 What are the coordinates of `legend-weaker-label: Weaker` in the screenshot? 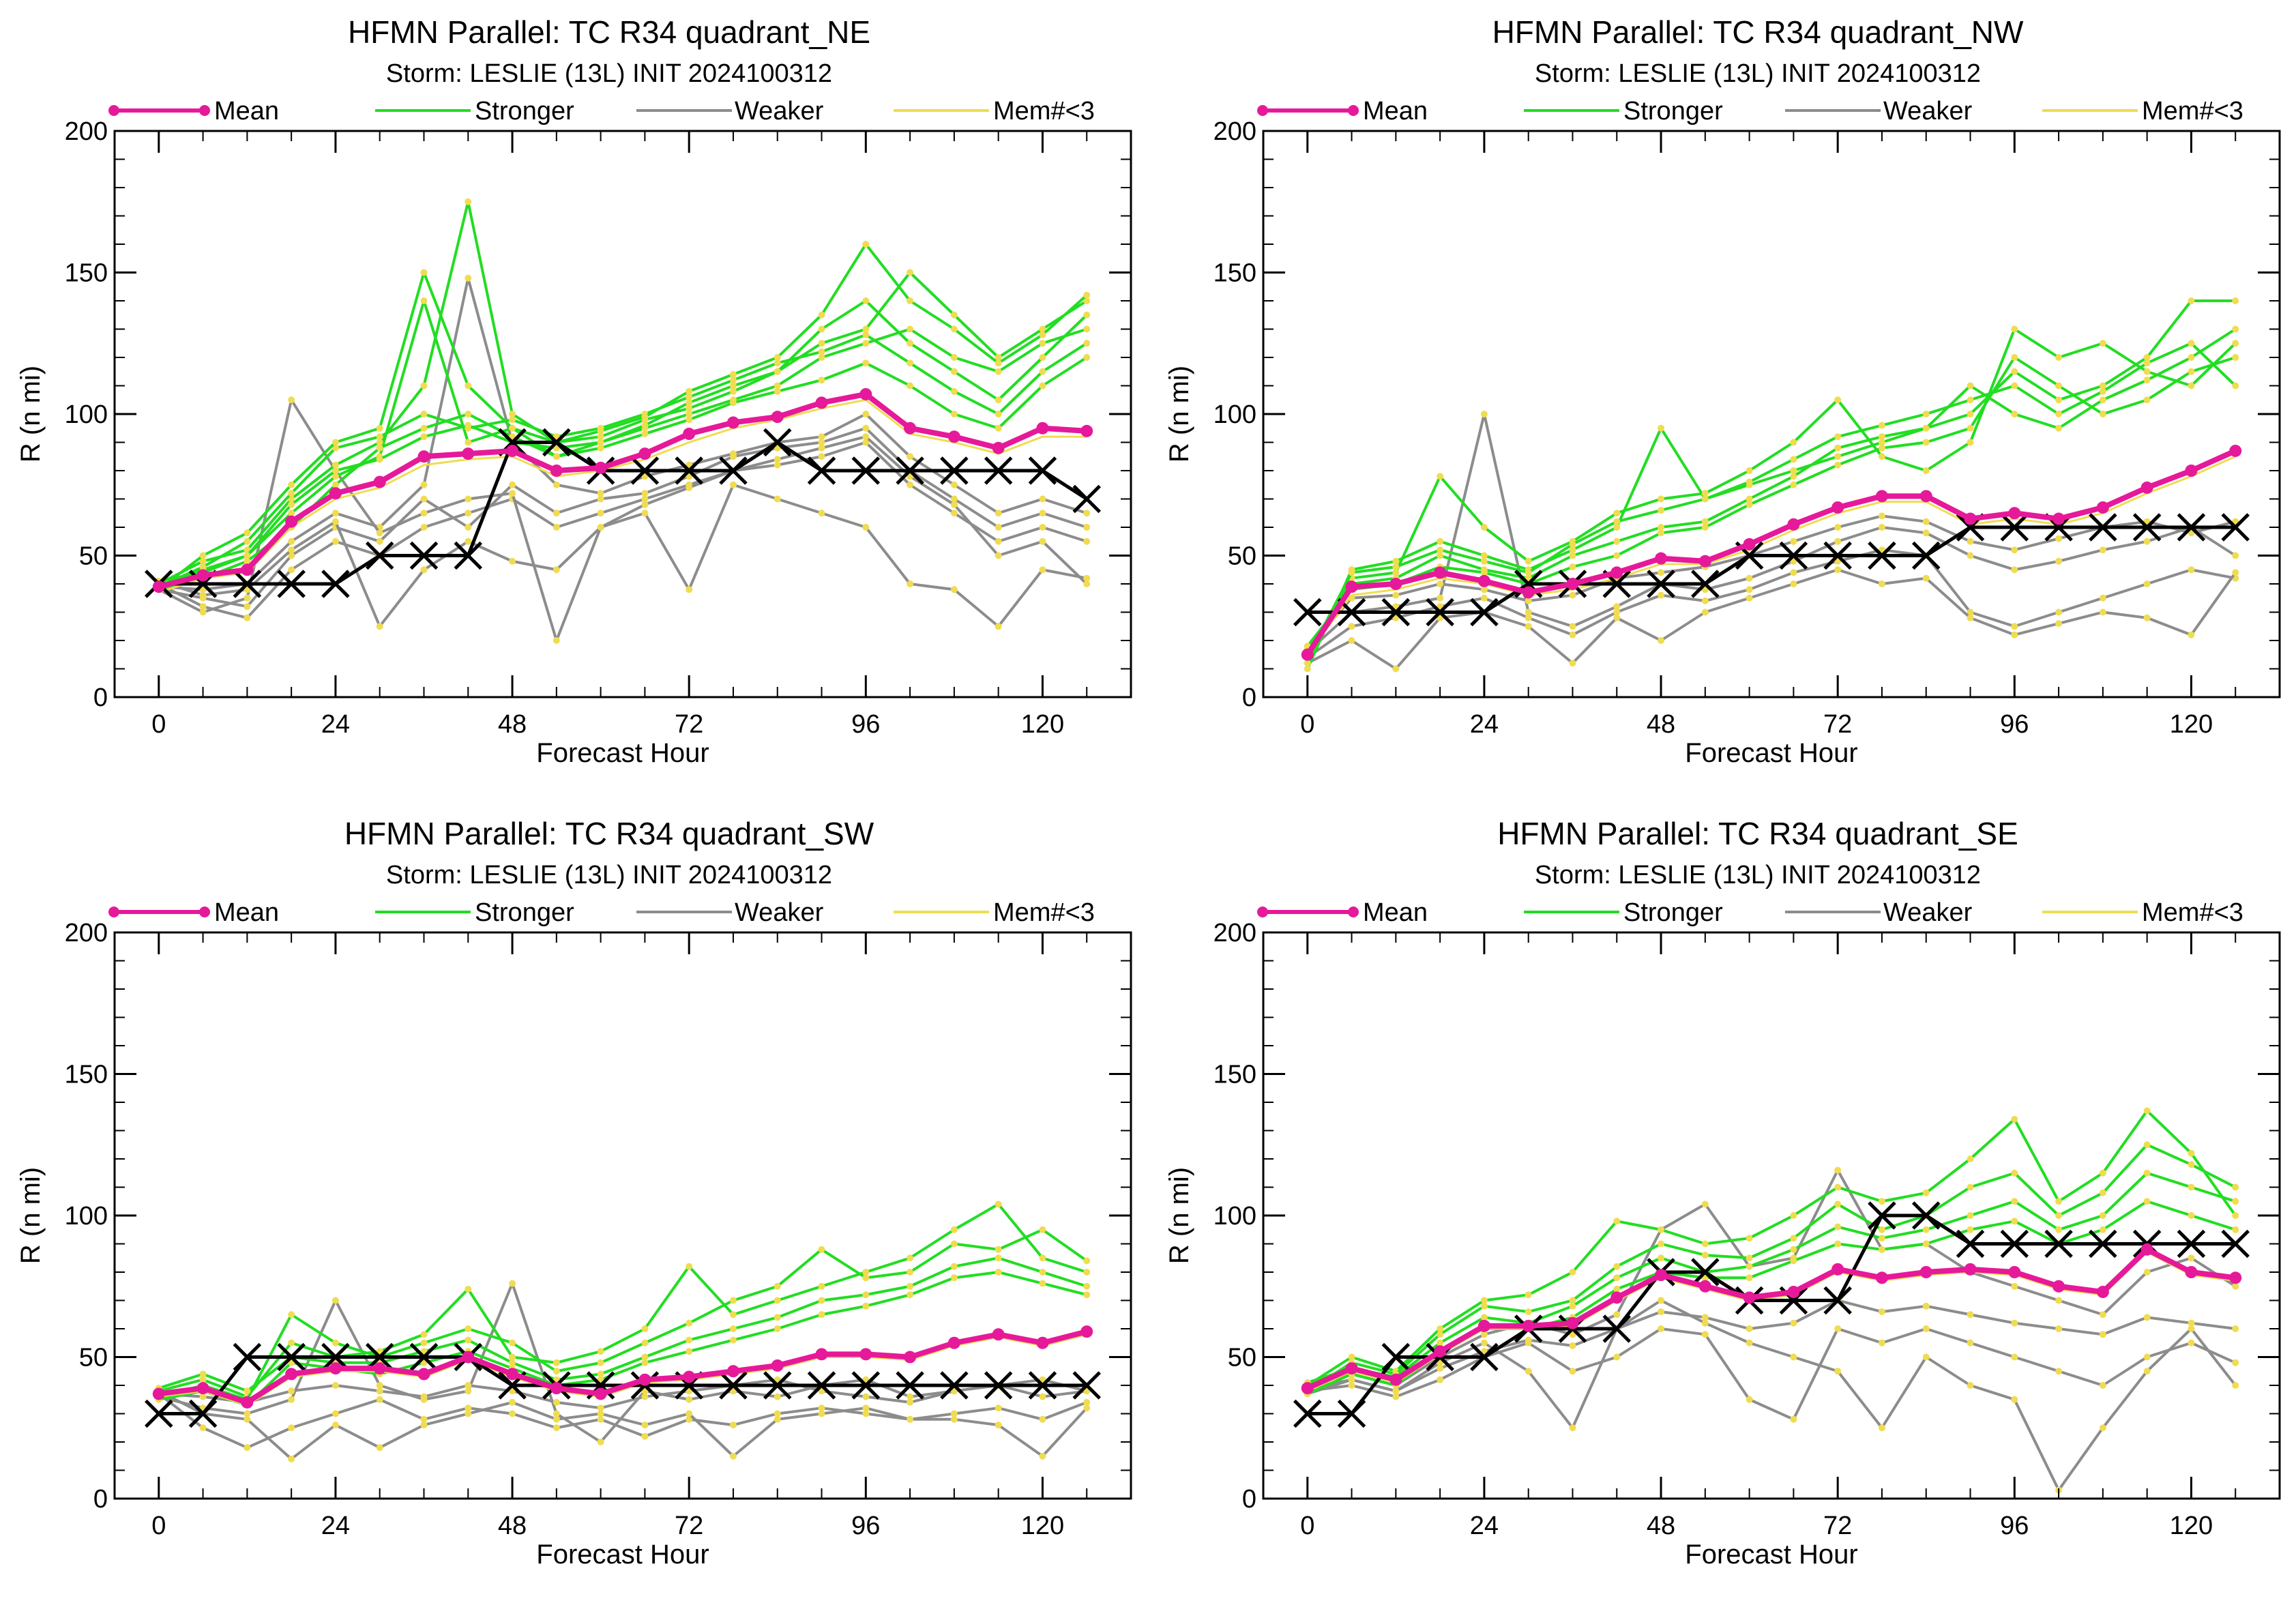 It's located at (1928, 111).